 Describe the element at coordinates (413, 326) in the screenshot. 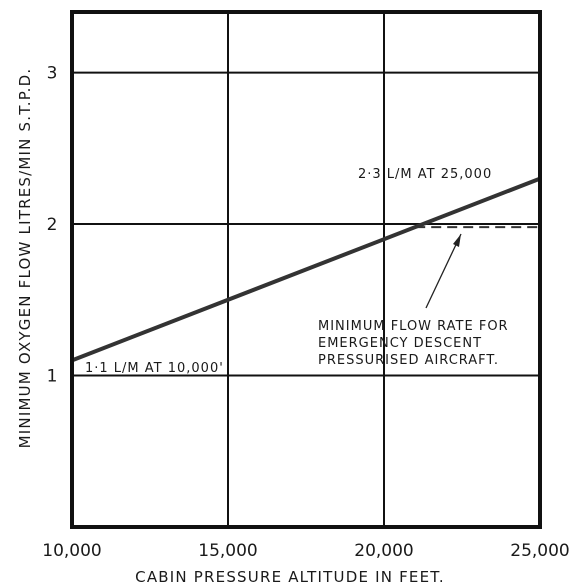

I see `annotation-min-flow-line-1: MINIMUM FLOW RATE FOR` at that location.